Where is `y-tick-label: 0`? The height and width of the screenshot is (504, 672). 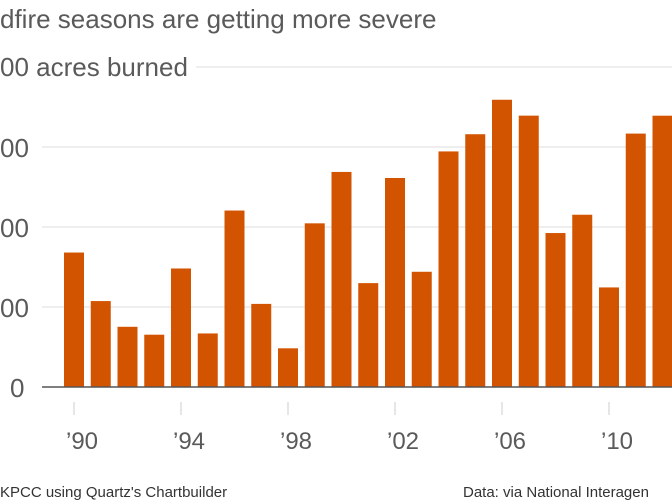
y-tick-label: 0 is located at coordinates (17, 388).